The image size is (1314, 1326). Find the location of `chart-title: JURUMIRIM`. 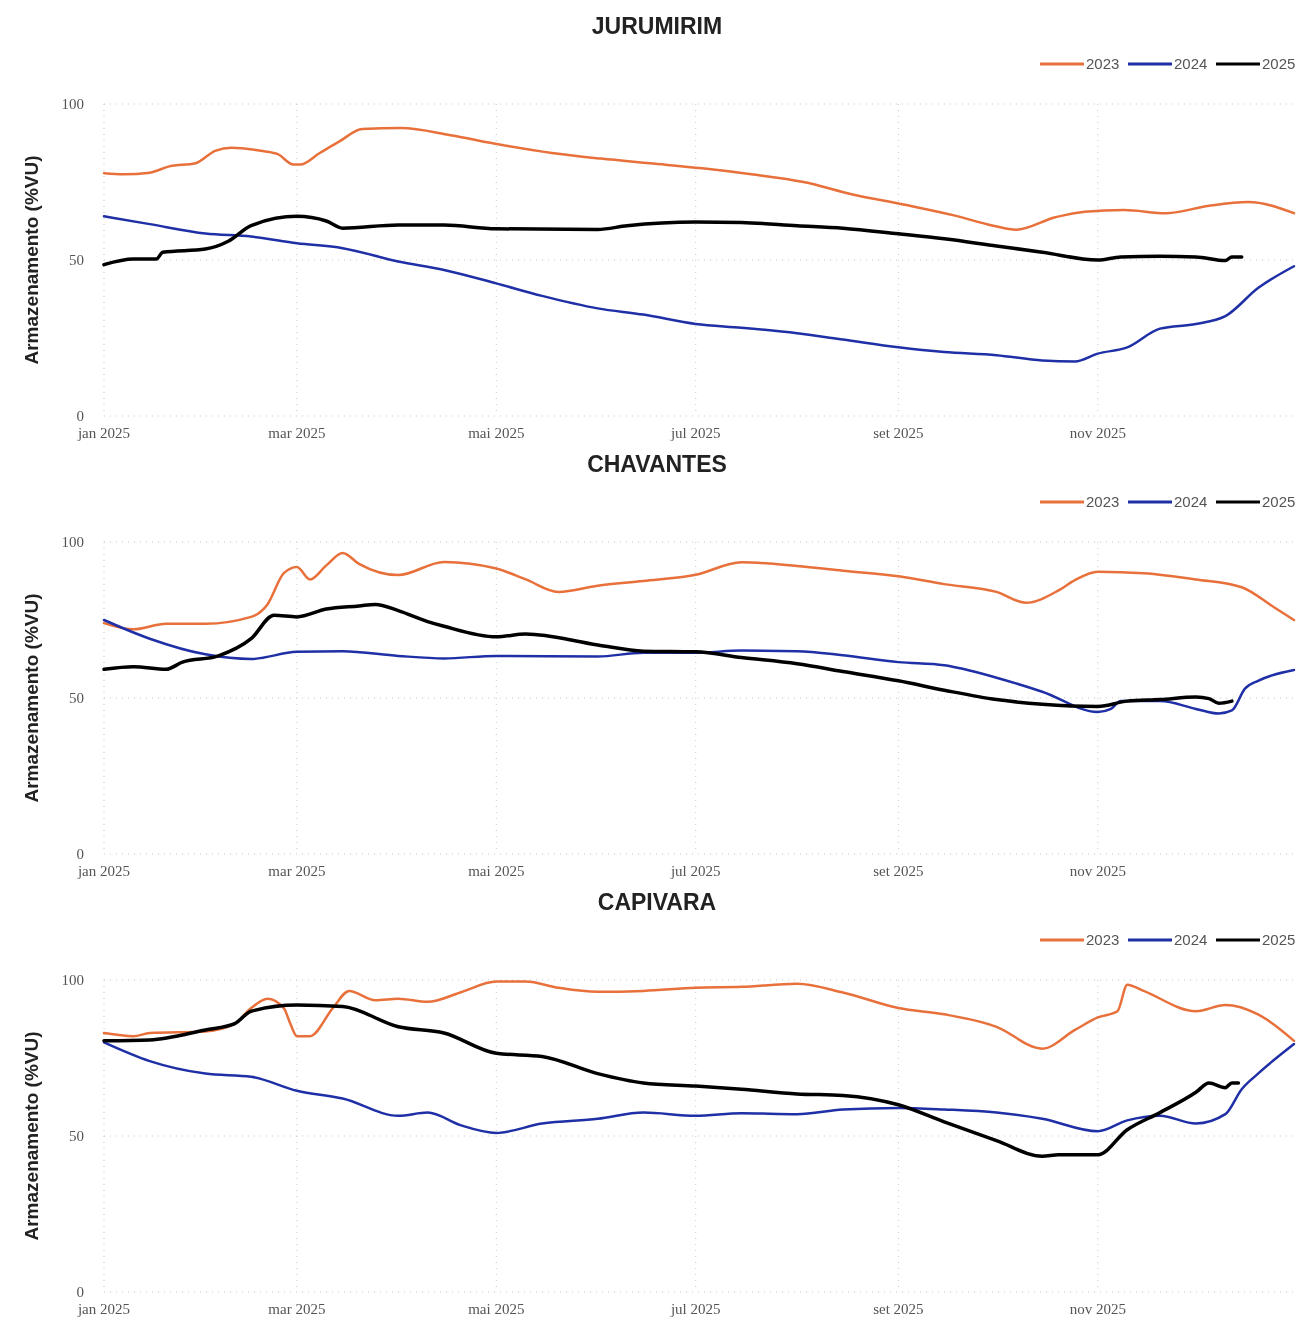

chart-title: JURUMIRIM is located at coordinates (657, 26).